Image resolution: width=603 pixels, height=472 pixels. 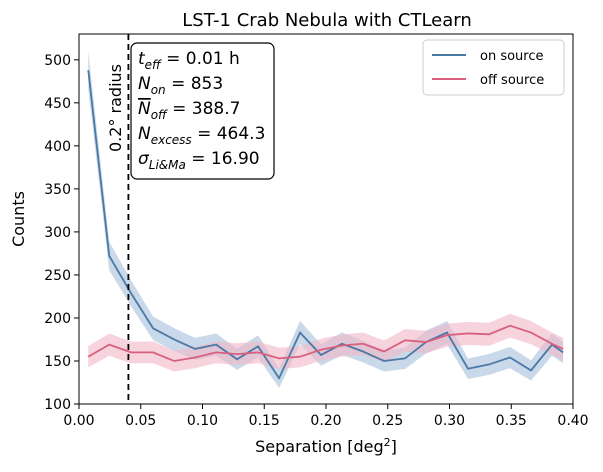 What do you see at coordinates (327, 20) in the screenshot?
I see `chart-title: LST-1 Crab Nebula with CTLearn` at bounding box center [327, 20].